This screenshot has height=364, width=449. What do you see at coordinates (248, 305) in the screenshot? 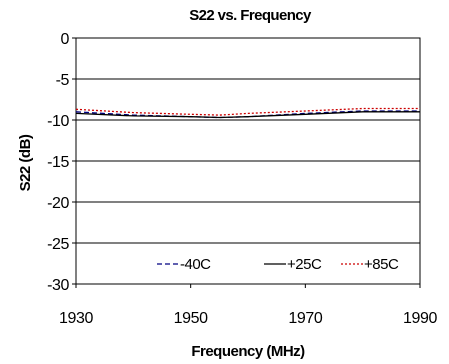
I see `x-tick-labels: 1930 1950 1970 1990` at bounding box center [248, 305].